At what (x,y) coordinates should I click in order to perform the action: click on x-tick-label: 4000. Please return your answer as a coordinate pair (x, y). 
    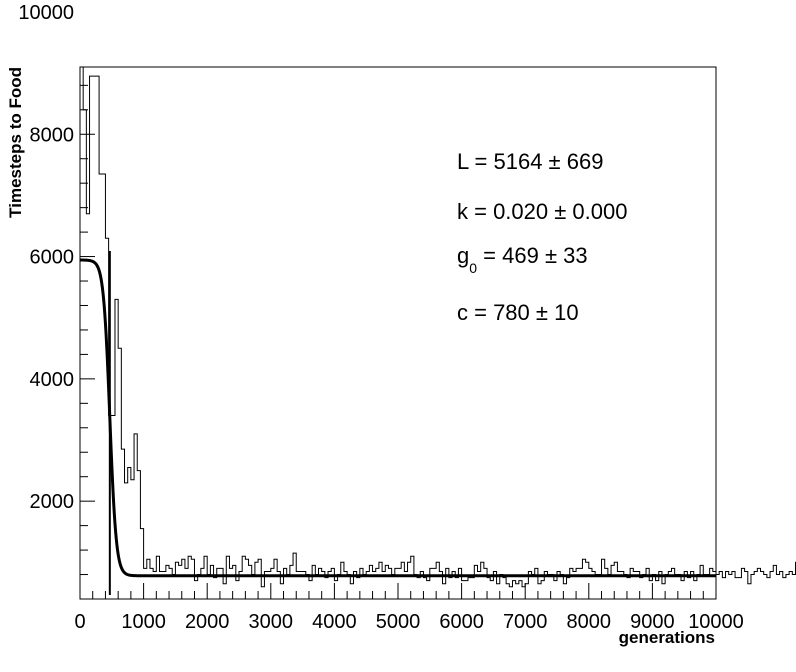
    Looking at the image, I should click on (334, 622).